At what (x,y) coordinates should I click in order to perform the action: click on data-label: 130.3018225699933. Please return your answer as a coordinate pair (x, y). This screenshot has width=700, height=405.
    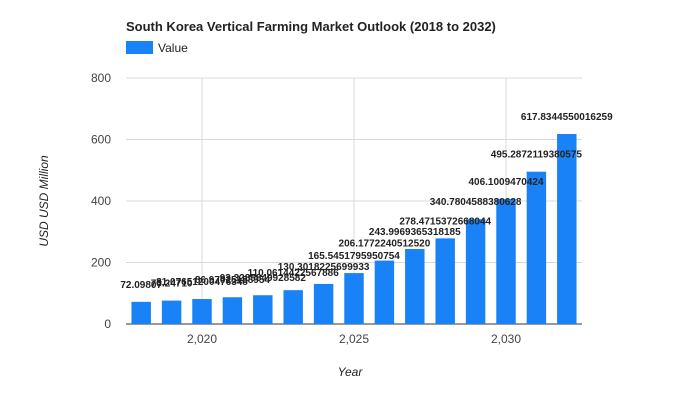
    Looking at the image, I should click on (324, 267).